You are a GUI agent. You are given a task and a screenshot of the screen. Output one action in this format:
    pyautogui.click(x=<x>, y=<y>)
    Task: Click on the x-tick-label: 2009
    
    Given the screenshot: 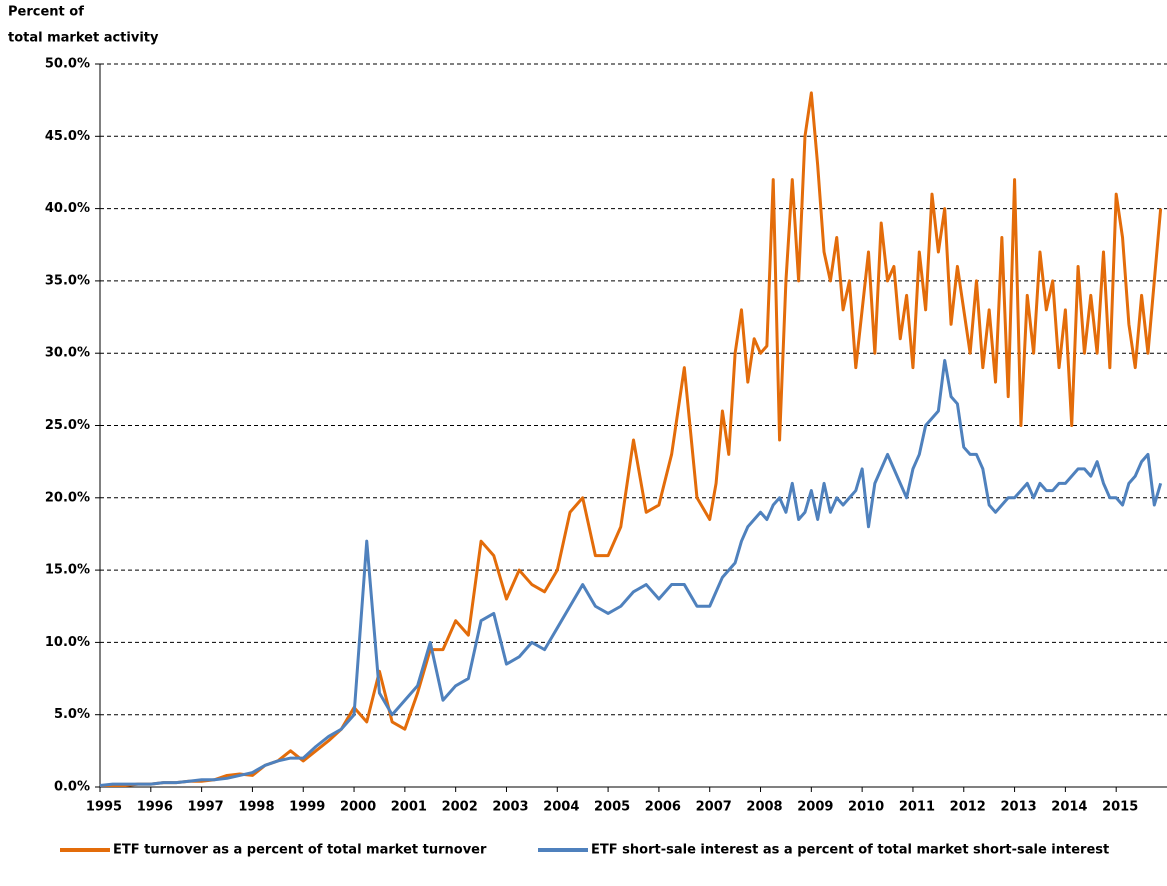 What is the action you would take?
    pyautogui.click(x=815, y=807)
    